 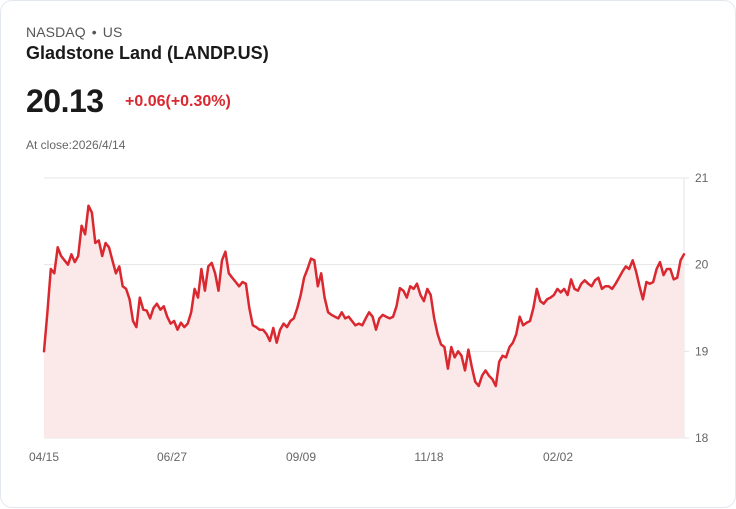 I want to click on region: US, so click(x=112, y=32).